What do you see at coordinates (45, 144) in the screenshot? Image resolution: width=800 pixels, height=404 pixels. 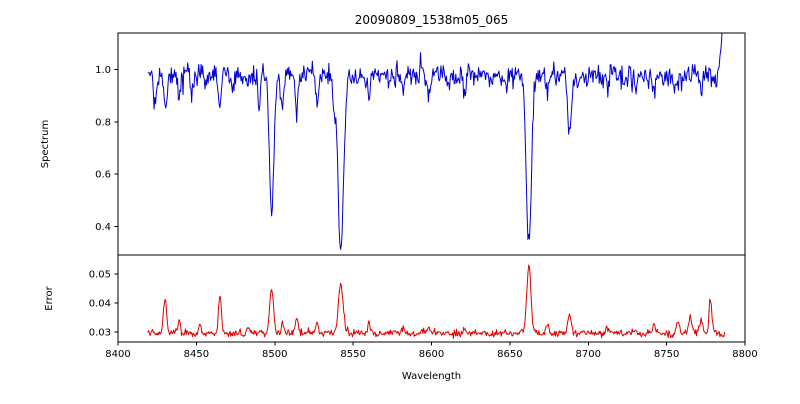 I see `spectrum-y-axis-label: Spectrum` at bounding box center [45, 144].